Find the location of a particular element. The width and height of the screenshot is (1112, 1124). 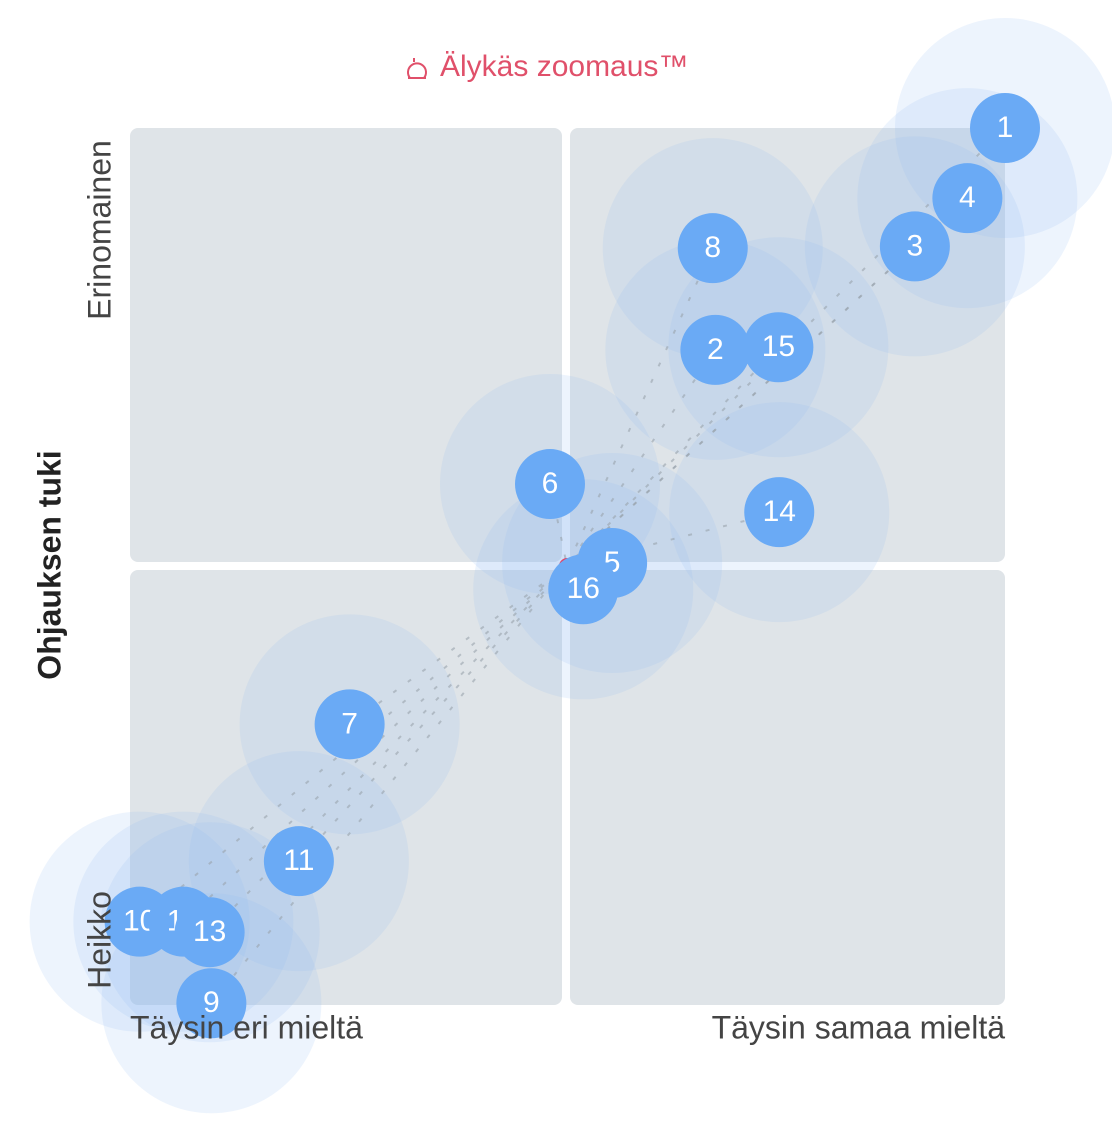

point-label: 6 is located at coordinates (550, 483).